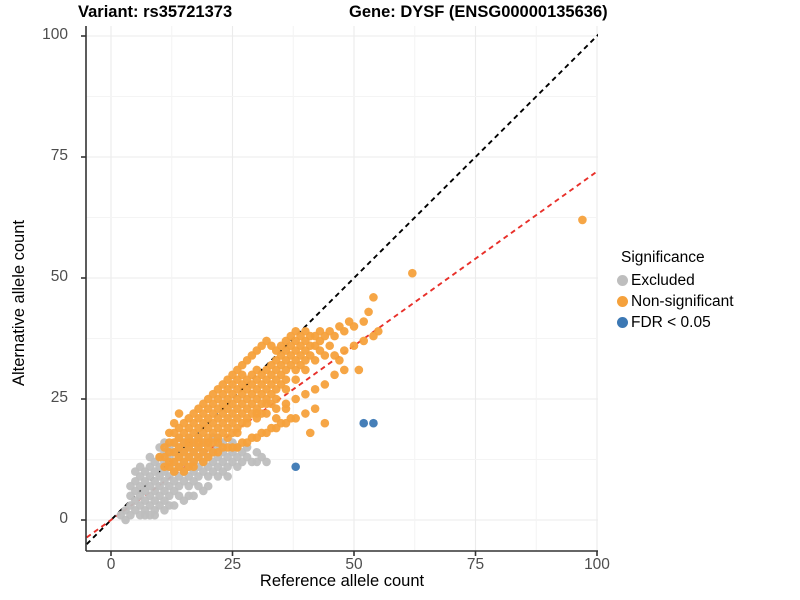  I want to click on y-tick-label-75: 75, so click(45, 157).